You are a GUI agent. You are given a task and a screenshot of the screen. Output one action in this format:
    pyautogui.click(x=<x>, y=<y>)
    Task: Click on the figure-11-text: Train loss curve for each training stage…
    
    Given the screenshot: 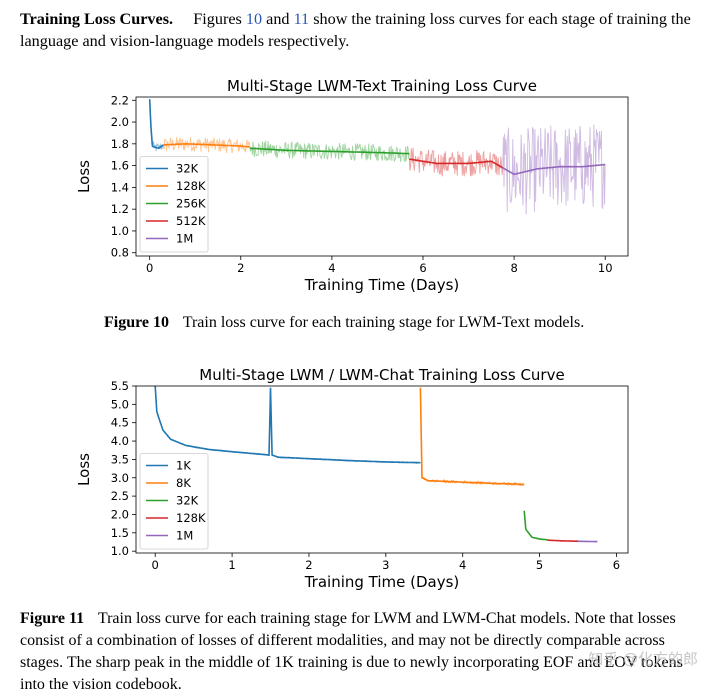 What is the action you would take?
    pyautogui.click(x=351, y=651)
    